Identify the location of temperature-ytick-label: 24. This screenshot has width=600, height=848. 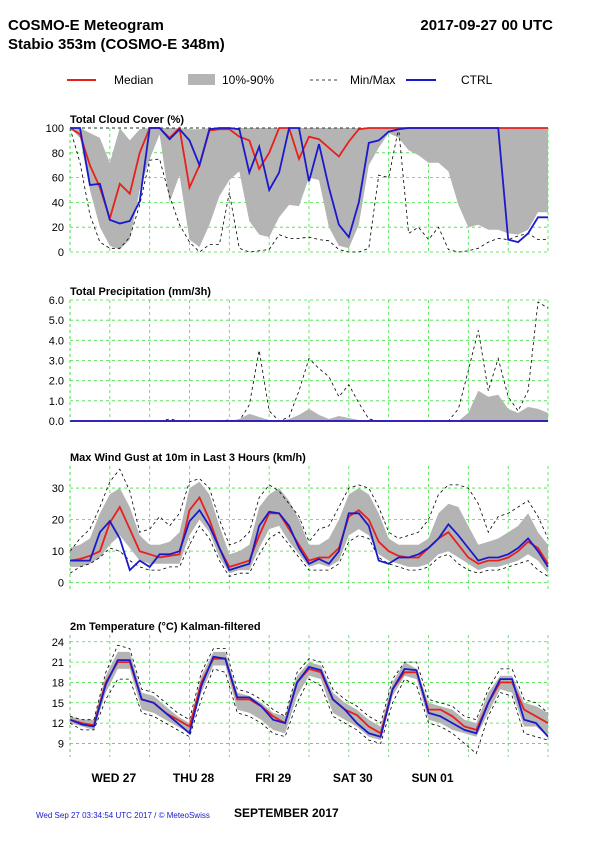
(58, 643).